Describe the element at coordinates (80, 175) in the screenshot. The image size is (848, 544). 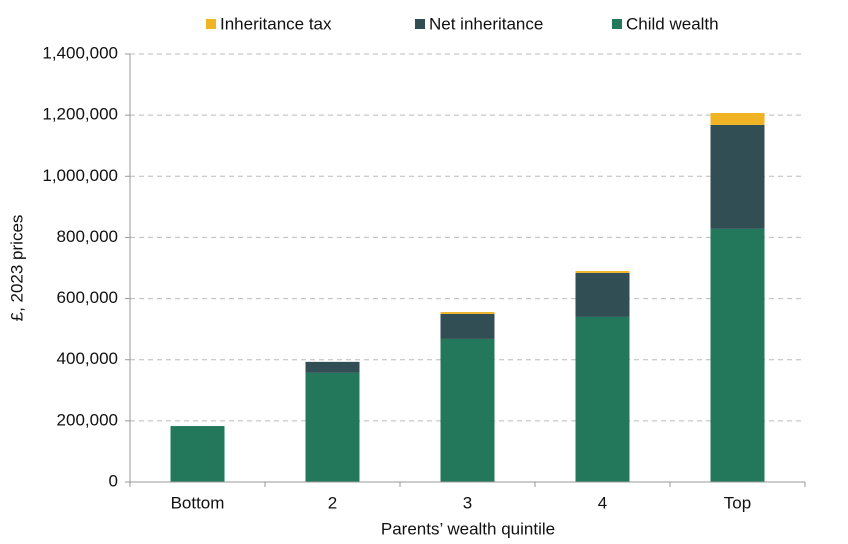
I see `y-tick-label: 1,000,000` at that location.